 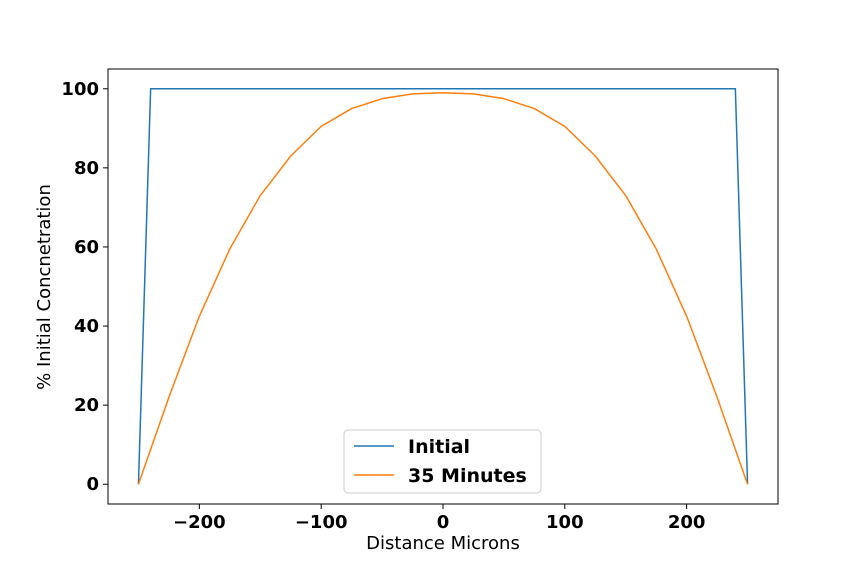 I want to click on x-tick-label: −100, so click(x=321, y=522).